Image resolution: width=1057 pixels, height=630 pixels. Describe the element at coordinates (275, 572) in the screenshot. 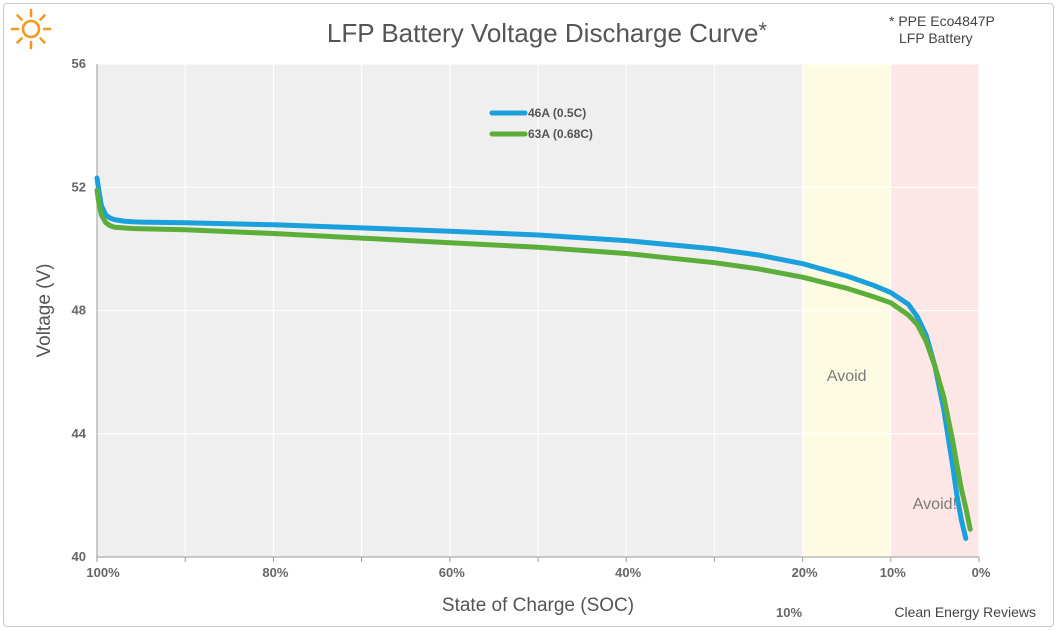

I see `x-tick-label: 80%` at that location.